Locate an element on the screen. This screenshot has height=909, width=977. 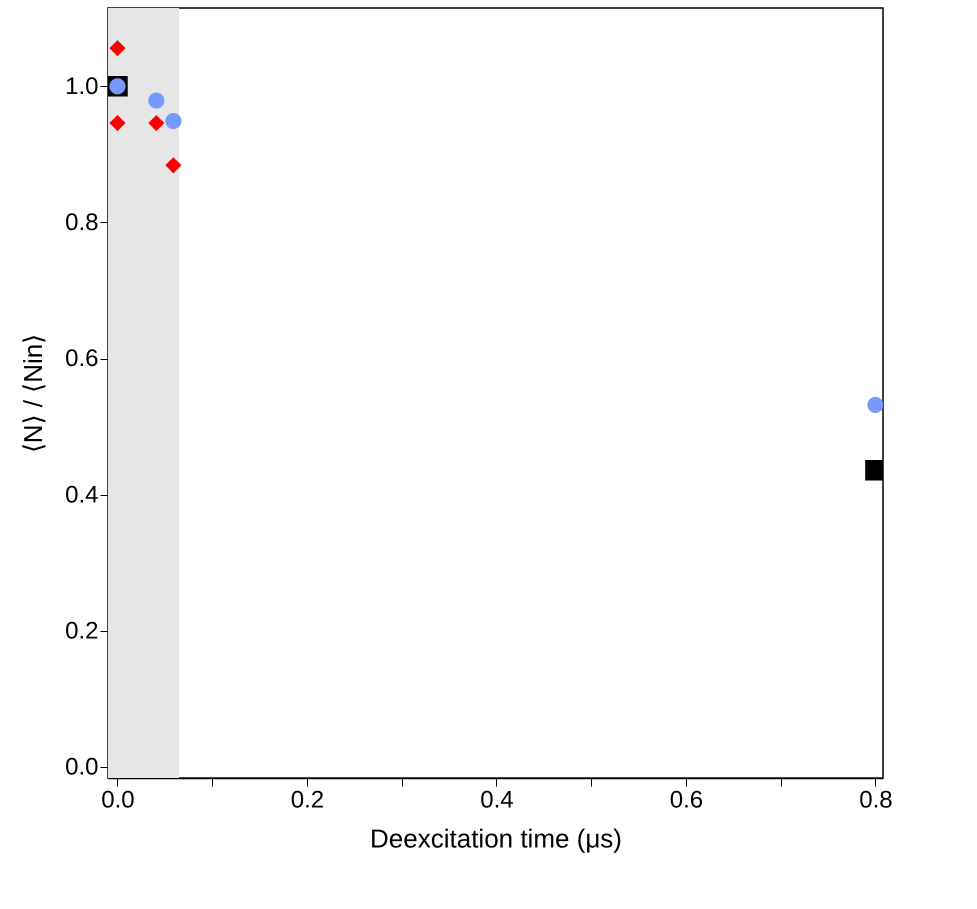
y-tick-label: 0.4 is located at coordinates (81, 494).